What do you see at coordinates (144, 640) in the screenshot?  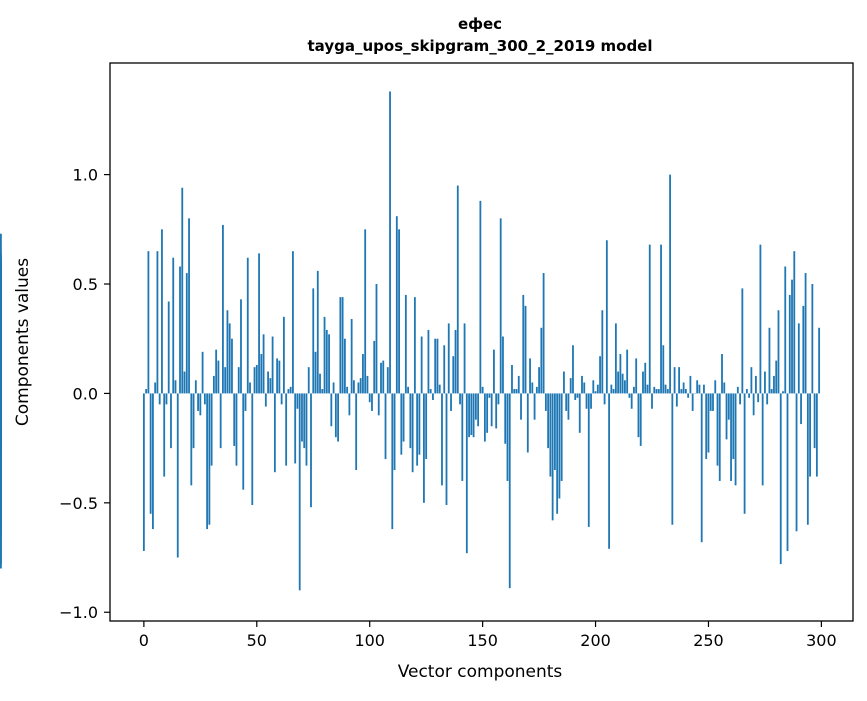 I see `x-tick-label: 0` at bounding box center [144, 640].